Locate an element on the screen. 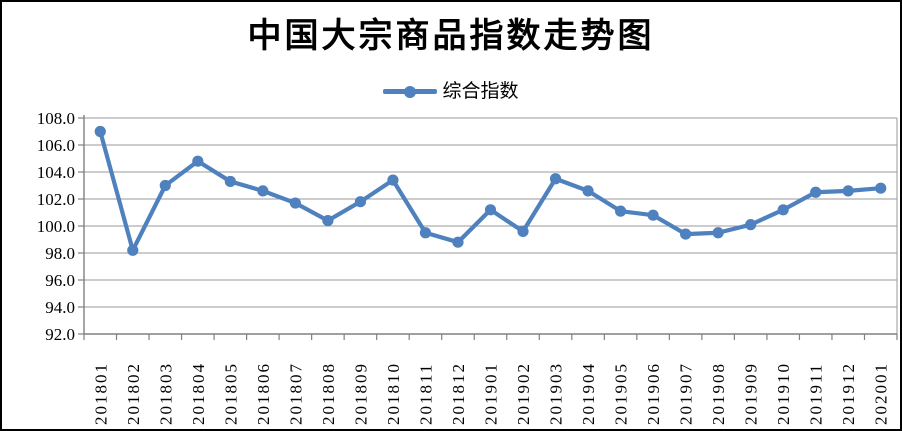 This screenshot has height=431, width=902. x-tick-label: 201908 is located at coordinates (718, 393).